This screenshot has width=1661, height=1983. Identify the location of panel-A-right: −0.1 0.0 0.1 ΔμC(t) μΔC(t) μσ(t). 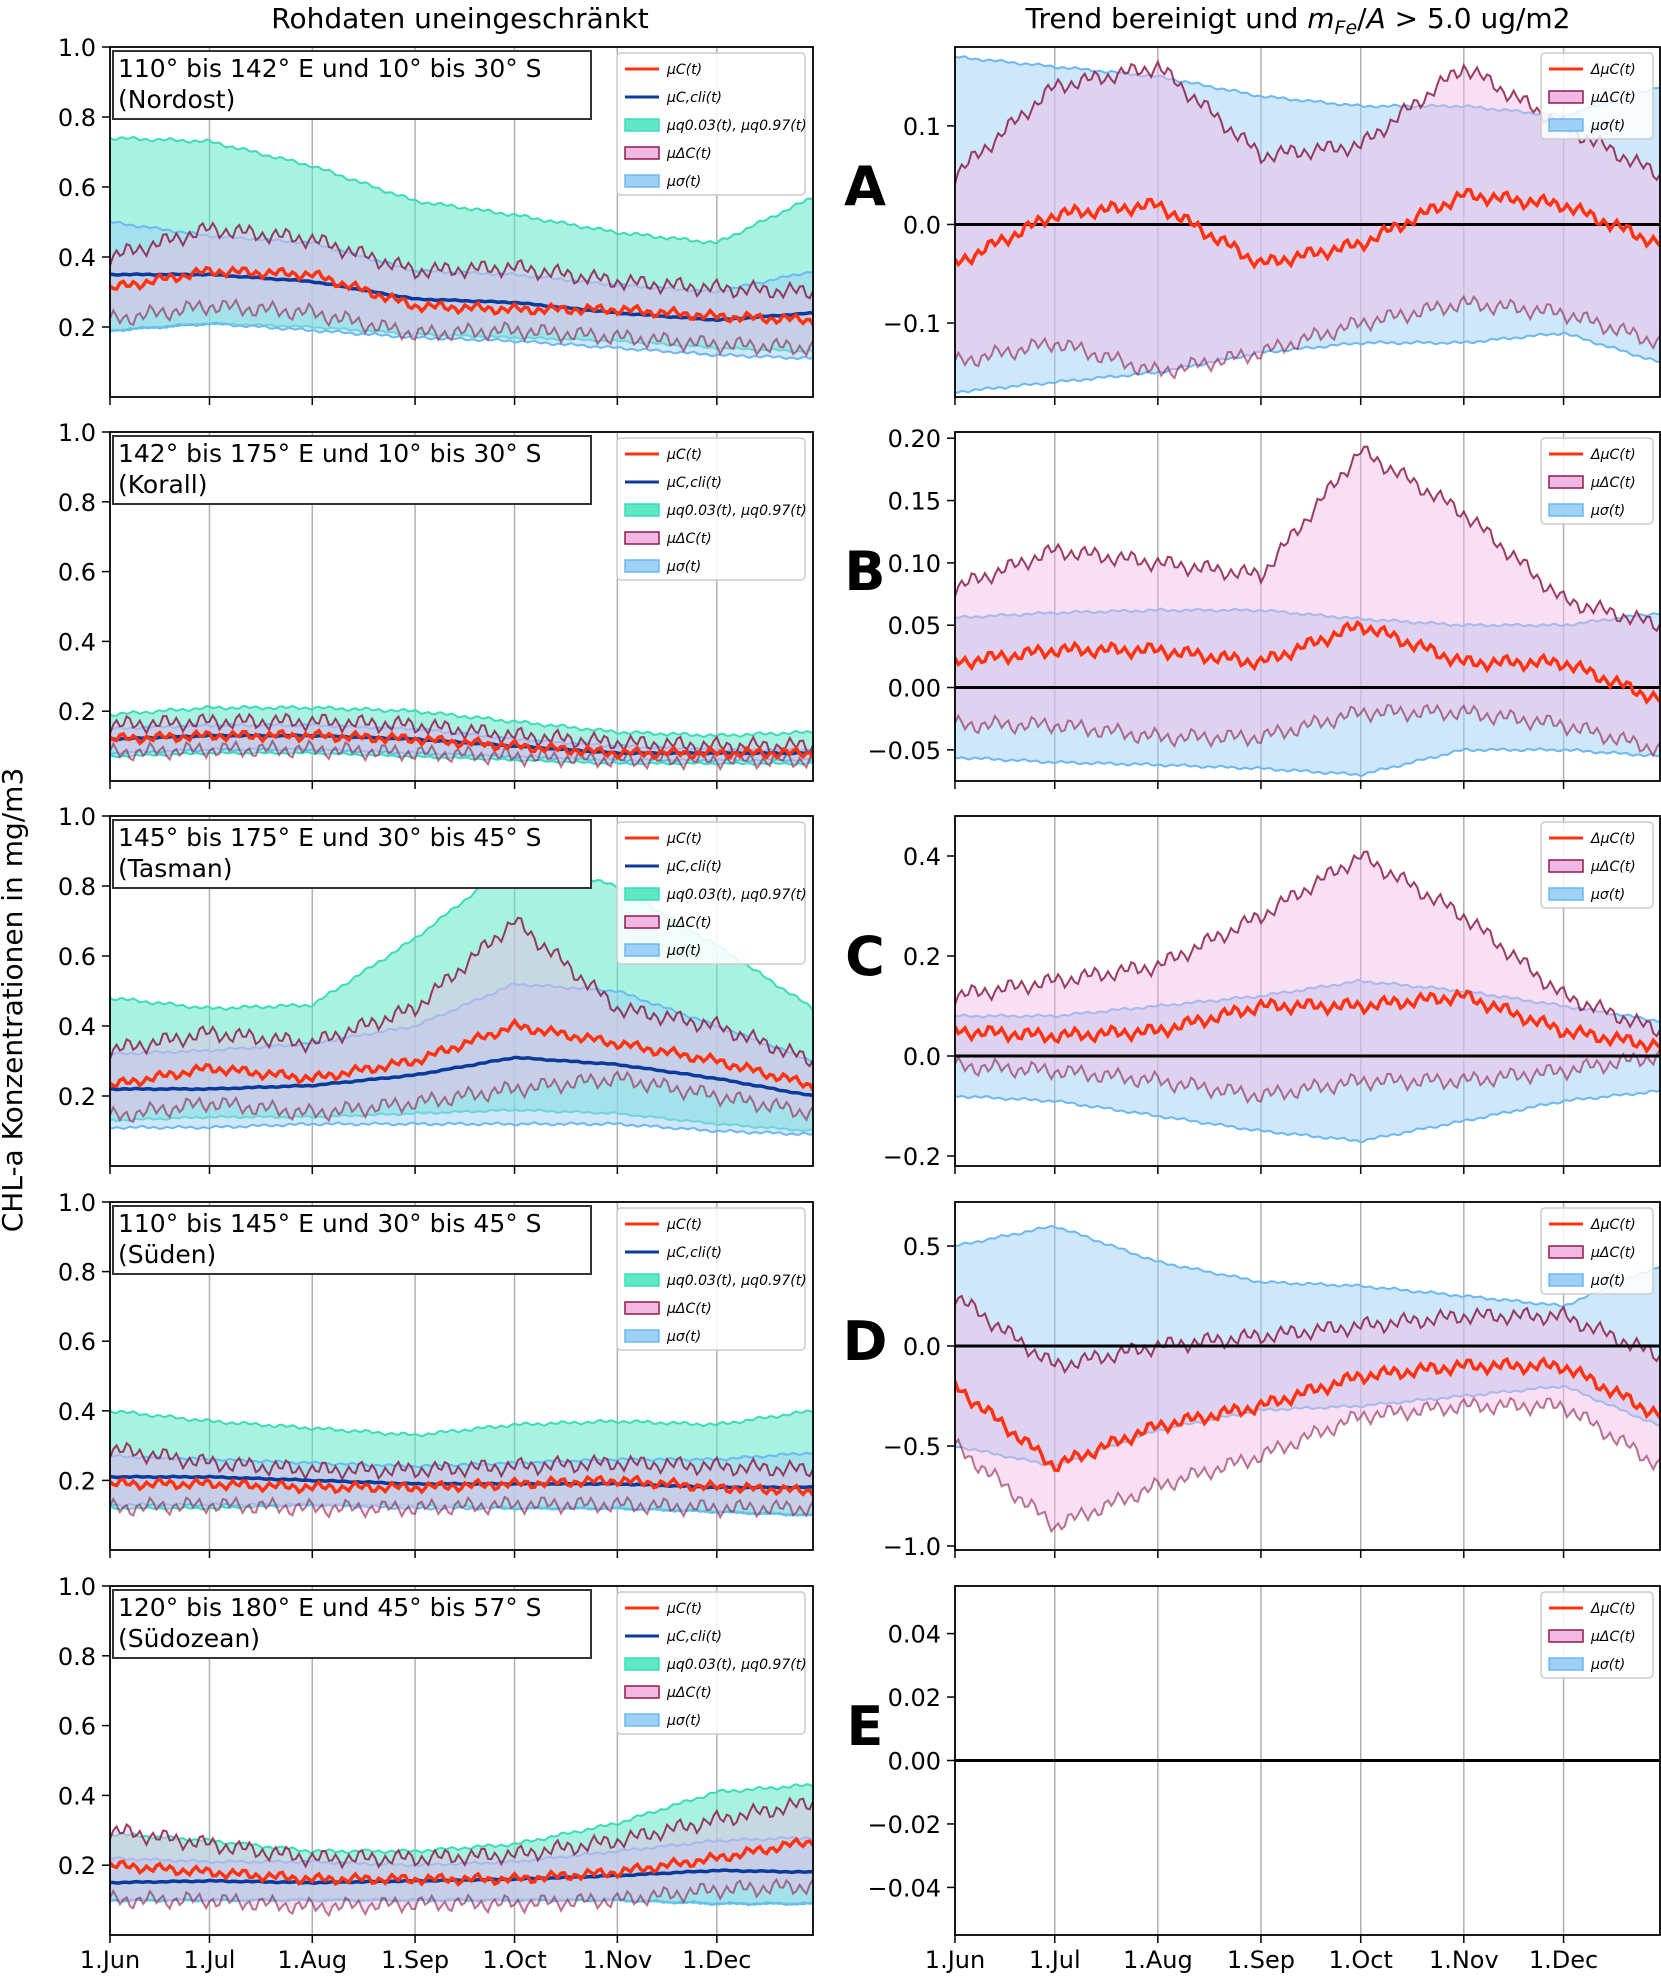
(1272, 225).